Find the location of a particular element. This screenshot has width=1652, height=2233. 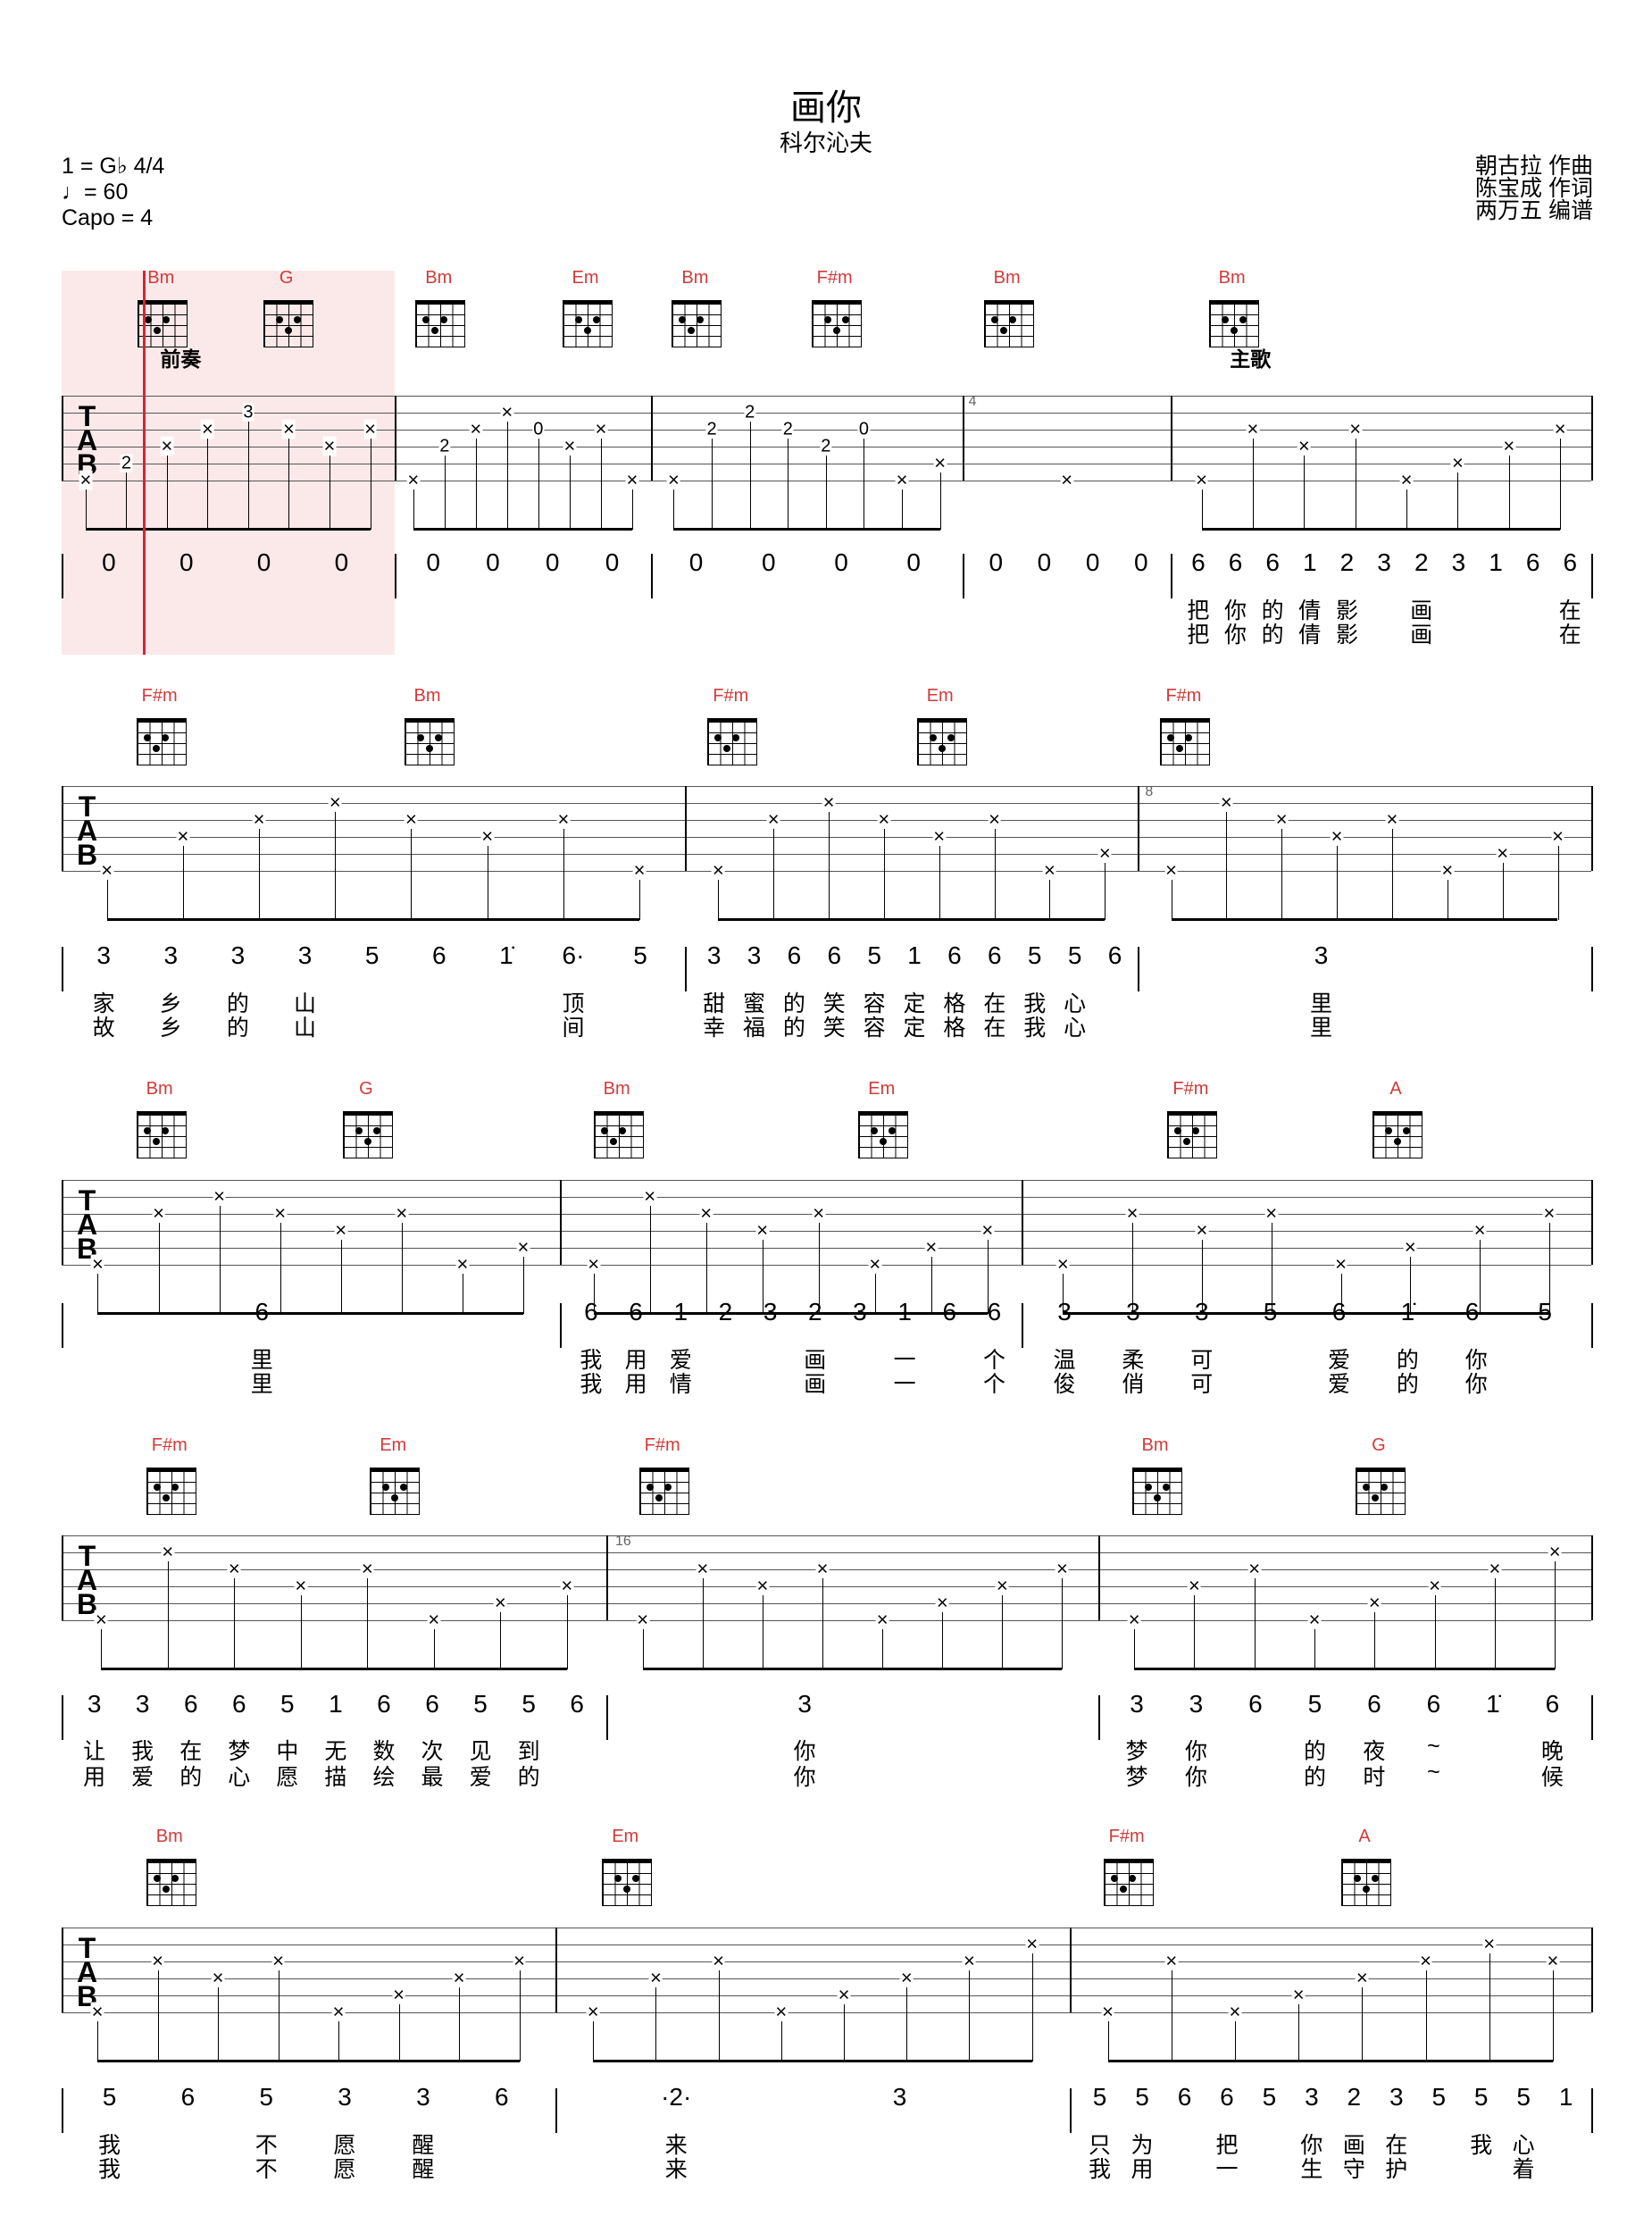

lyric-line-1: 晚 is located at coordinates (1552, 1752).